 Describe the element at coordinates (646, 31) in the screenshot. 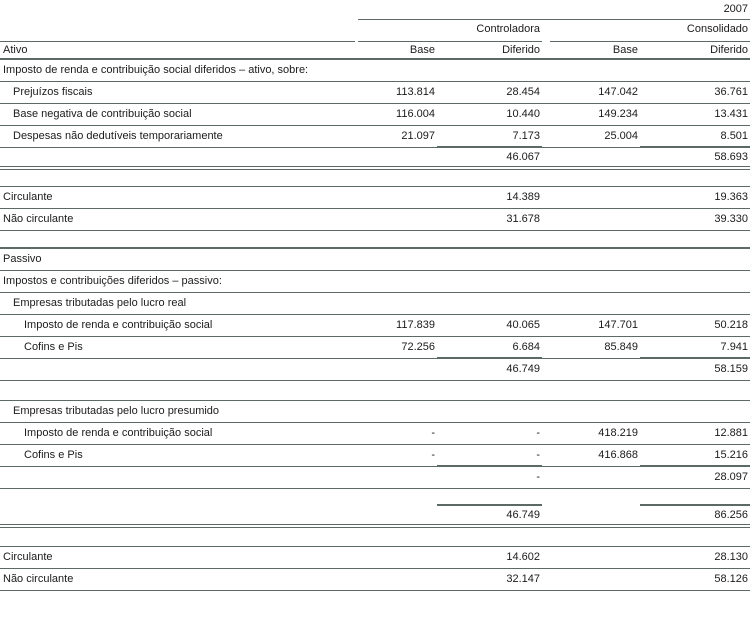

I see `group-header-consolidado: Consolidado` at that location.